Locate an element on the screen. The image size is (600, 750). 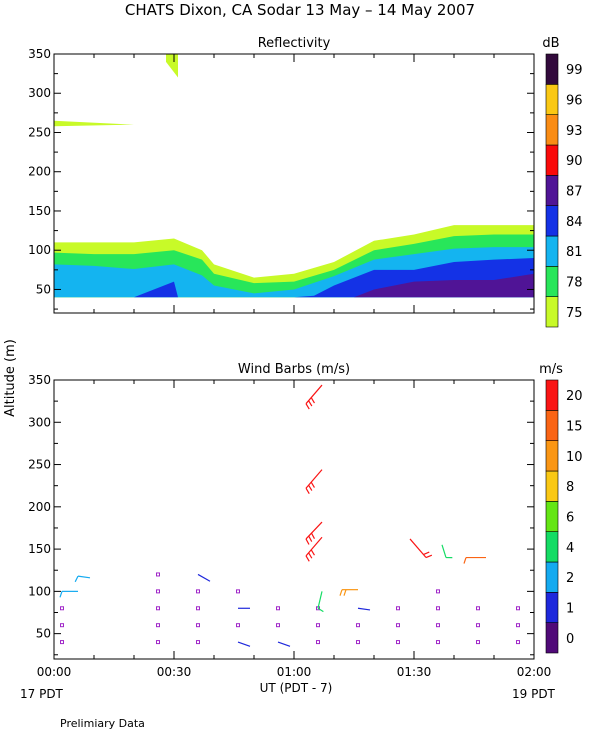
wind-y-tick-label: 300 is located at coordinates (39, 422).